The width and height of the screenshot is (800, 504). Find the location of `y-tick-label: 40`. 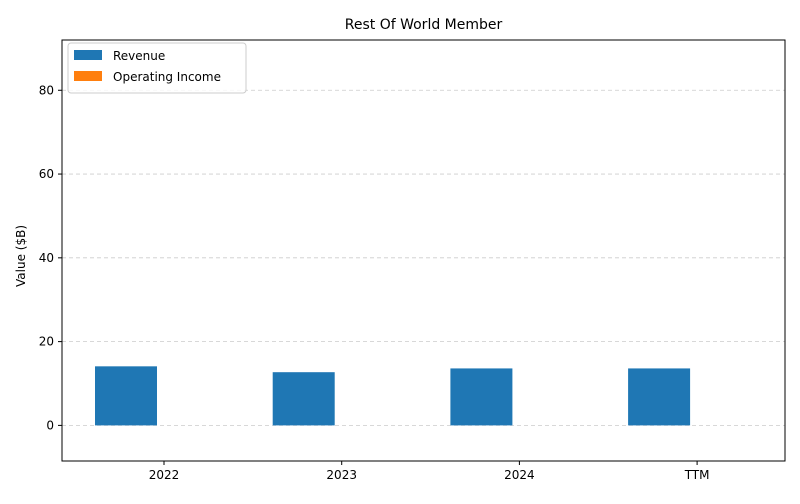

y-tick-label: 40 is located at coordinates (46, 258).